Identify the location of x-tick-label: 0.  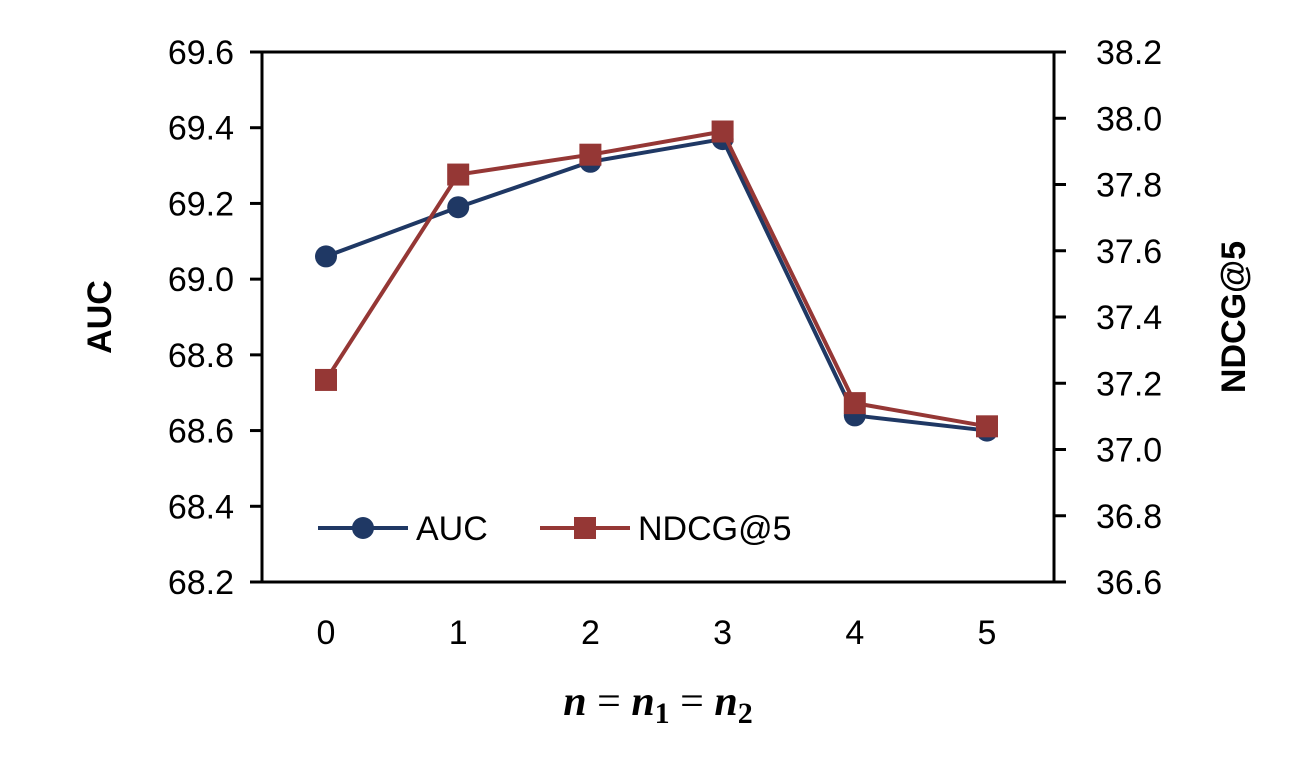
(326, 633).